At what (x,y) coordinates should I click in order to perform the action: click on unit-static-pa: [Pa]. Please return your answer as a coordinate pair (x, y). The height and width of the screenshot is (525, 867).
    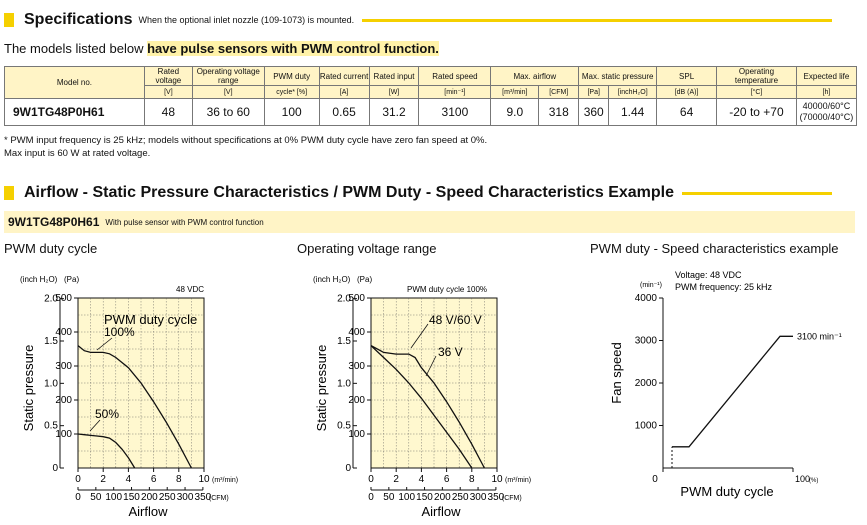
    Looking at the image, I should click on (594, 92).